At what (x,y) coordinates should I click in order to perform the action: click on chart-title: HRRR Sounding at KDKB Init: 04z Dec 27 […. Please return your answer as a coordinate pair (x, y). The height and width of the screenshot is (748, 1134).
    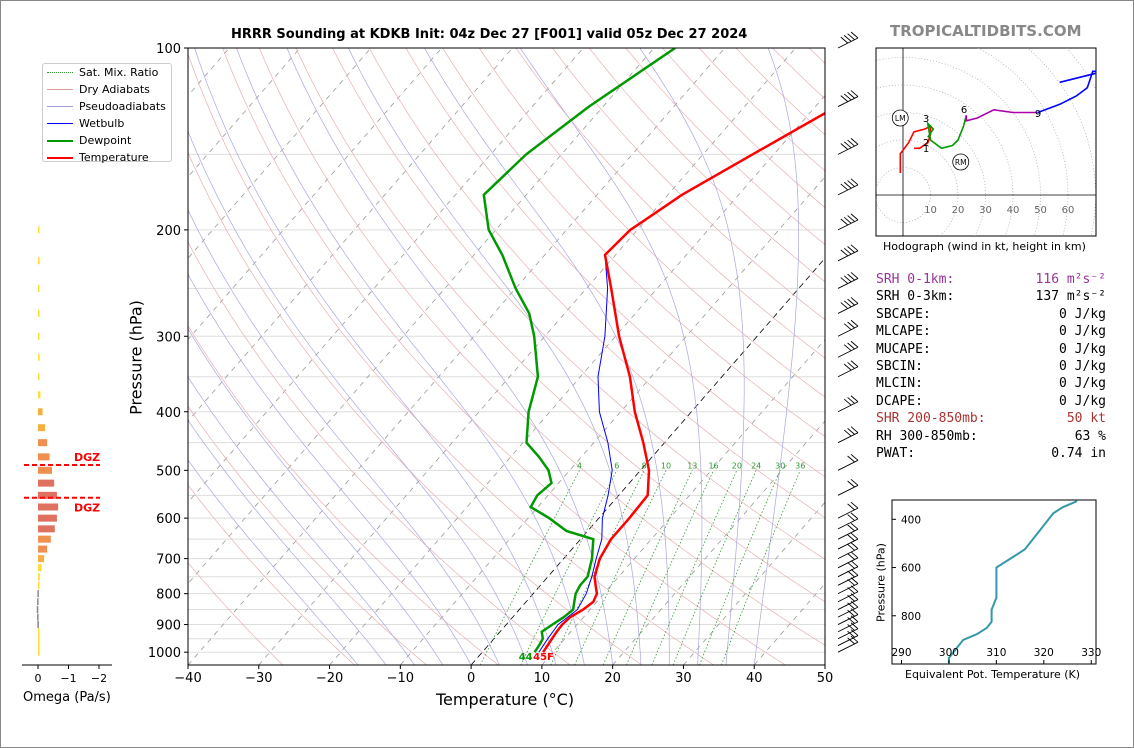
    Looking at the image, I should click on (489, 34).